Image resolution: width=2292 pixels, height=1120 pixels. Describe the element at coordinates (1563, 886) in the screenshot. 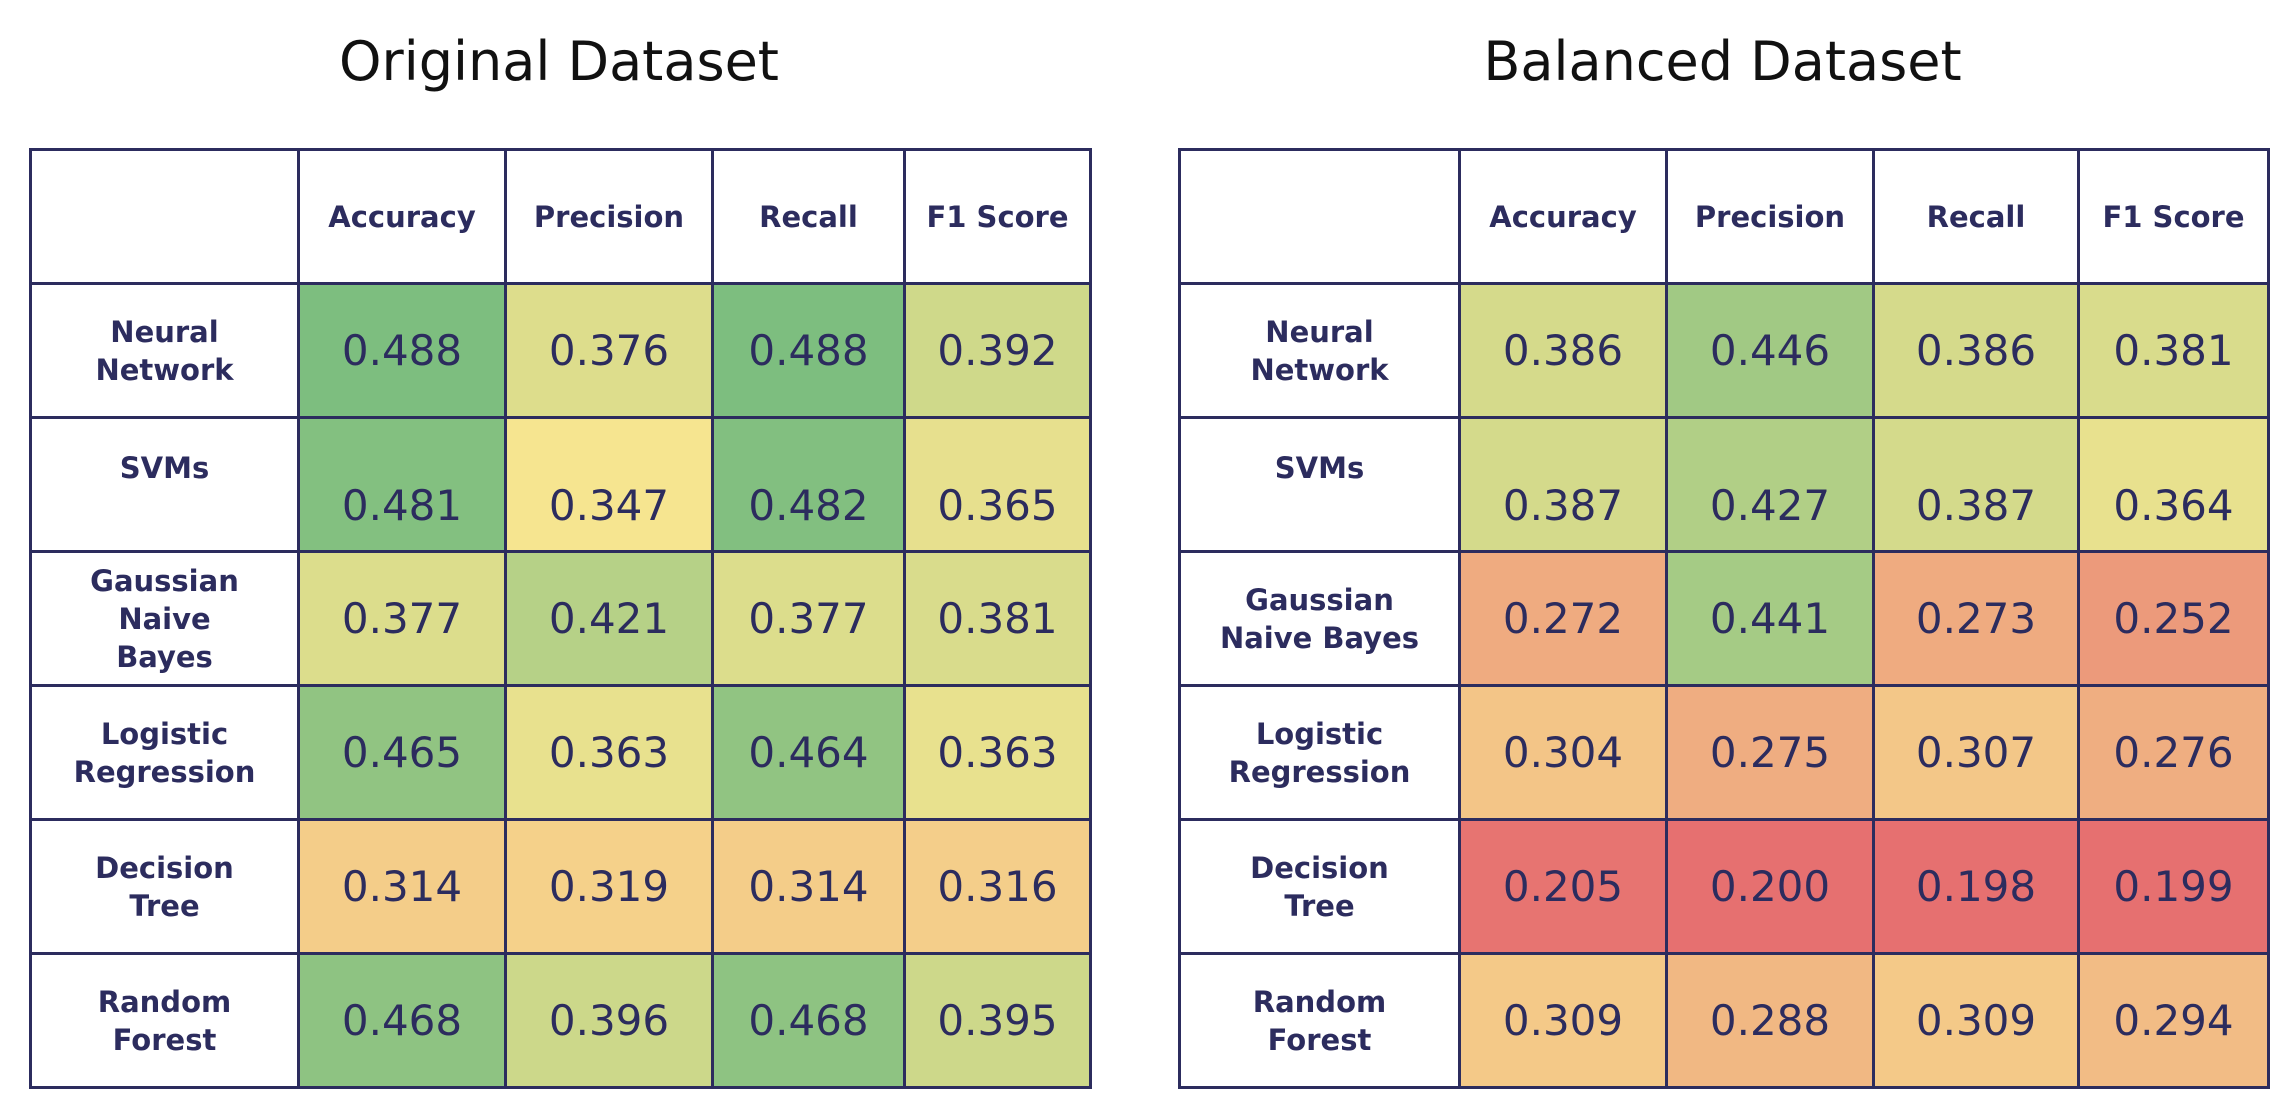

I see `heatmap-cell: 0.205` at that location.